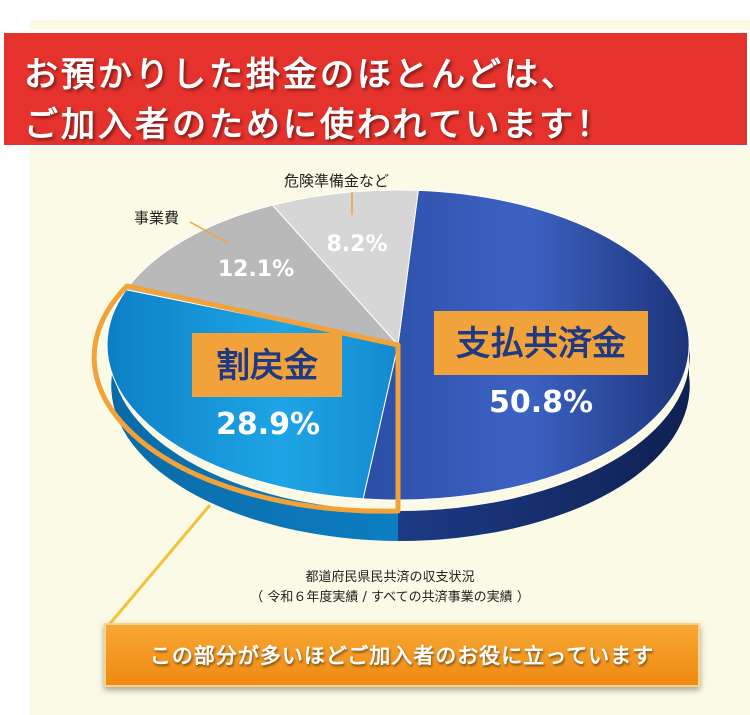 This screenshot has height=715, width=750. I want to click on source-note-line-1: 都道府民県民共済の収支状況, so click(390, 577).